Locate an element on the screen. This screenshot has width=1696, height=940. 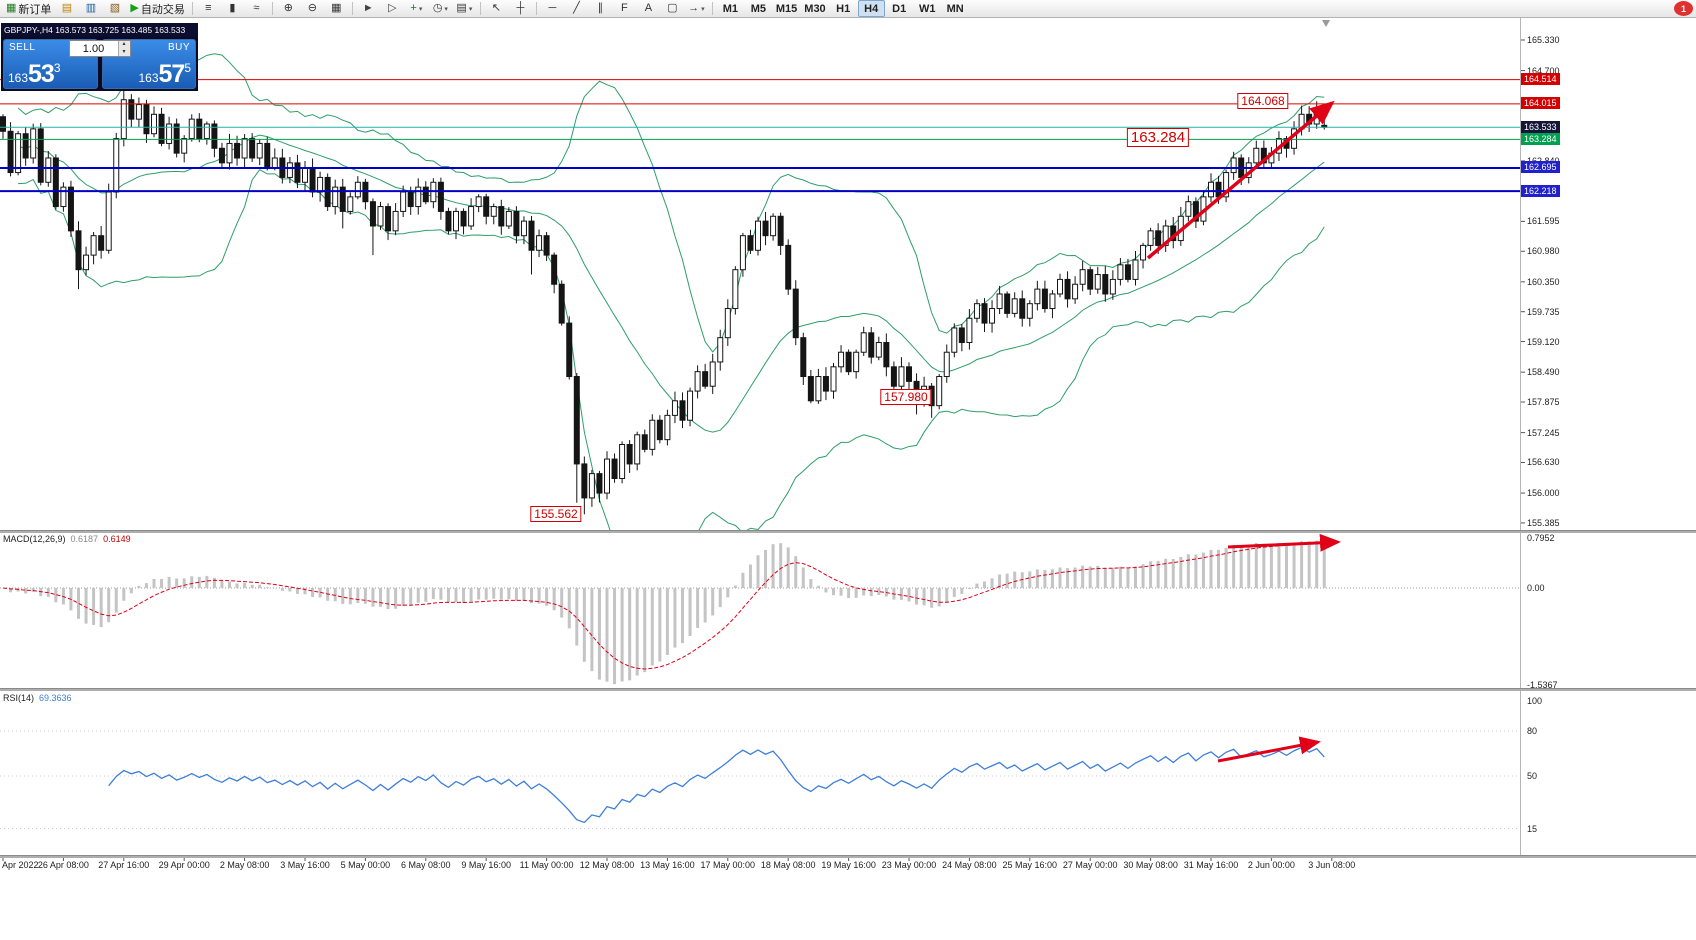
price-annotation: 164.068 is located at coordinates (1263, 101).